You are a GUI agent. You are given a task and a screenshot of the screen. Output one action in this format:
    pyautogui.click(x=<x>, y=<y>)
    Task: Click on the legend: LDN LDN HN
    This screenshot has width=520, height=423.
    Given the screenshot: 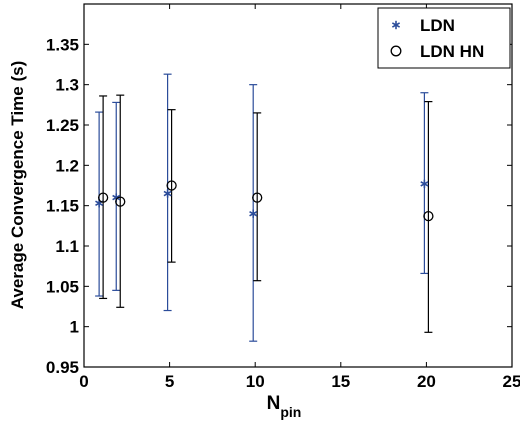 What is the action you would take?
    pyautogui.click(x=444, y=38)
    